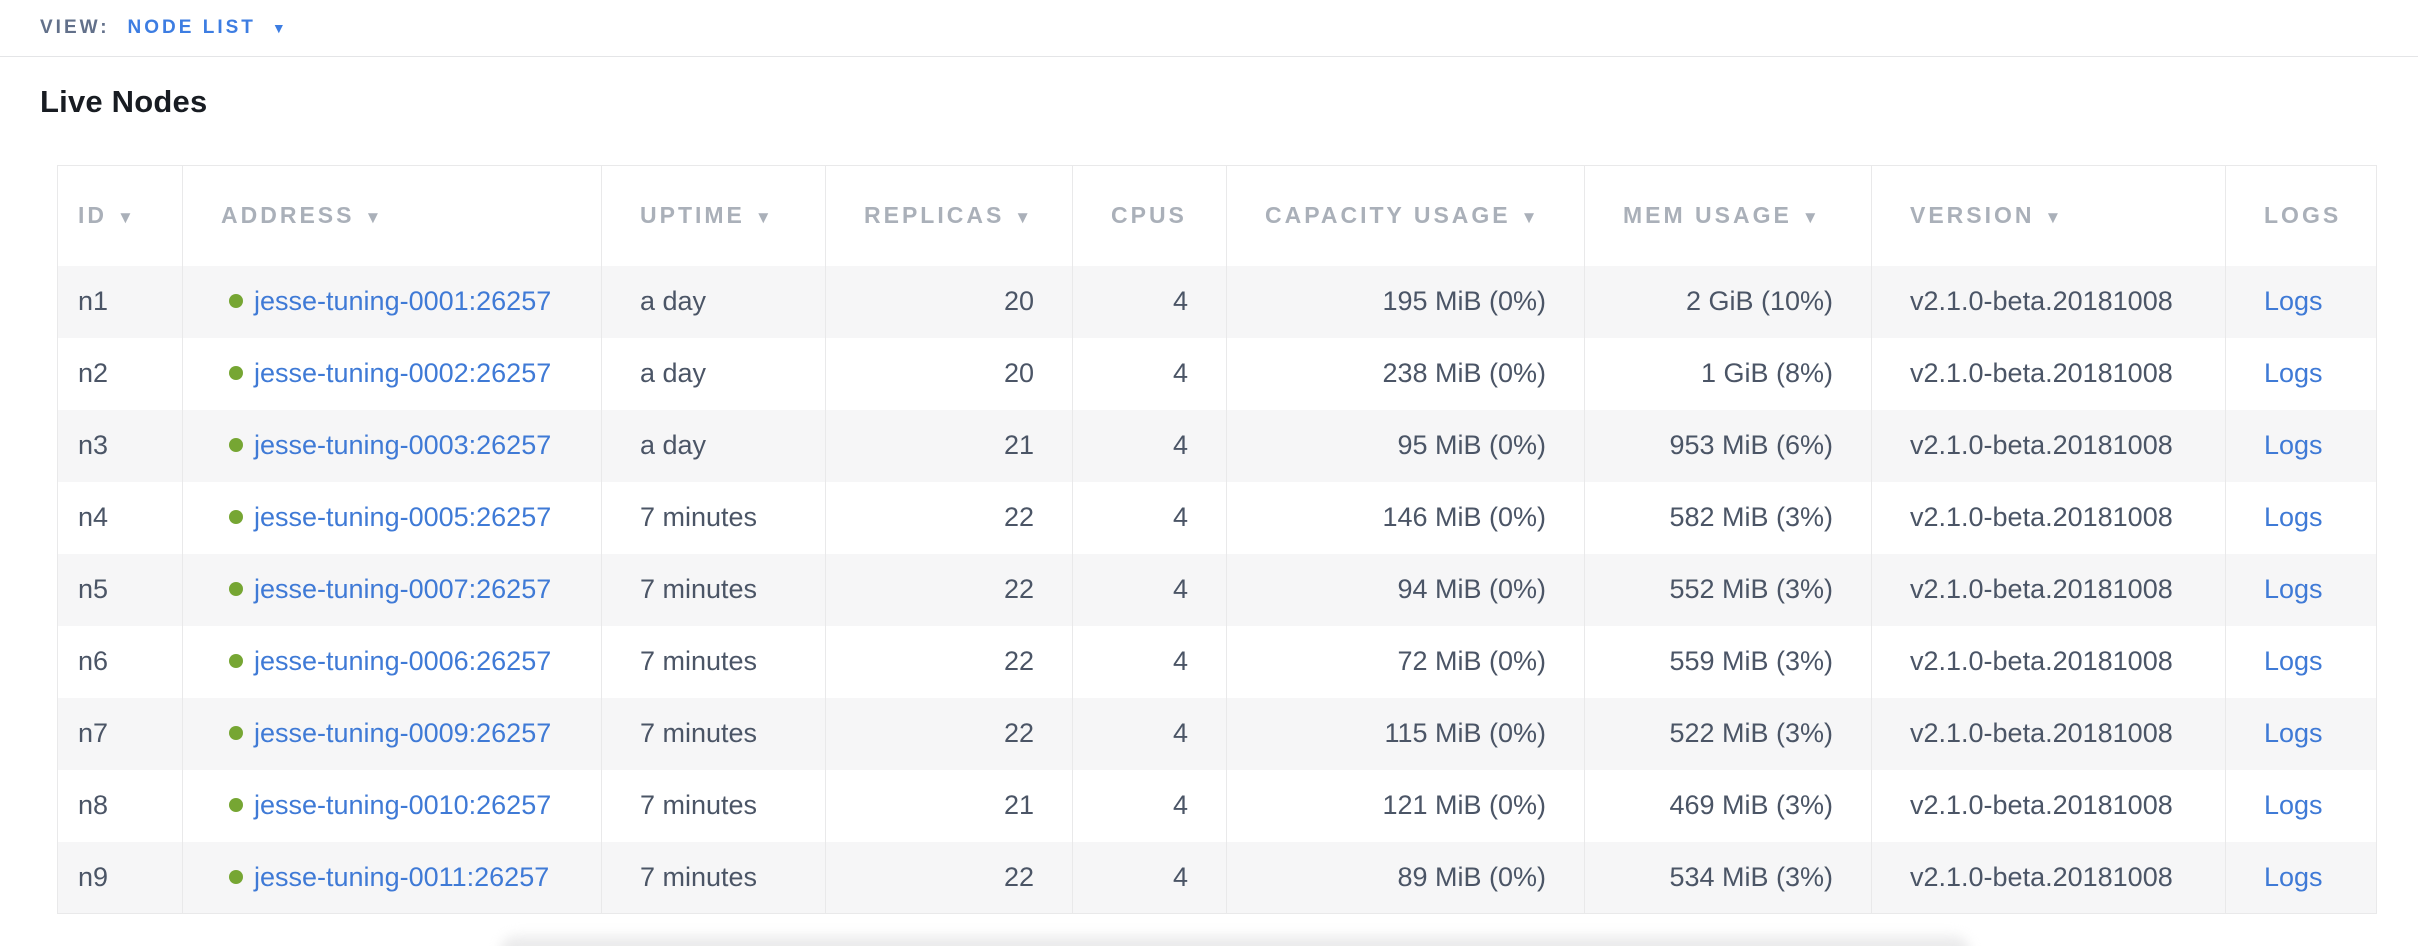 This screenshot has width=2418, height=946. What do you see at coordinates (1405, 517) in the screenshot?
I see `cell-capacity_usage: 146 MiB (0%)` at bounding box center [1405, 517].